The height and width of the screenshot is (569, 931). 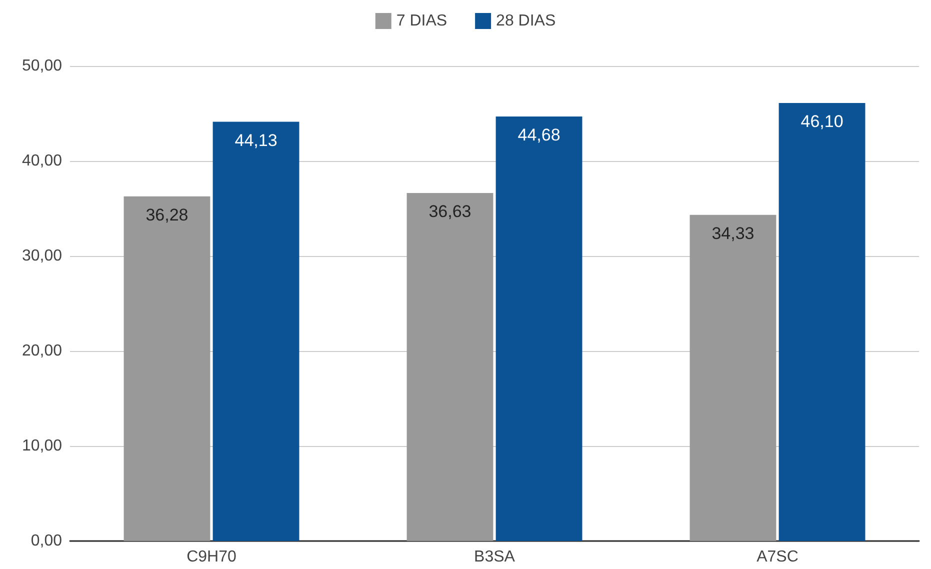 I want to click on x-tick-label: B3SA, so click(x=495, y=557).